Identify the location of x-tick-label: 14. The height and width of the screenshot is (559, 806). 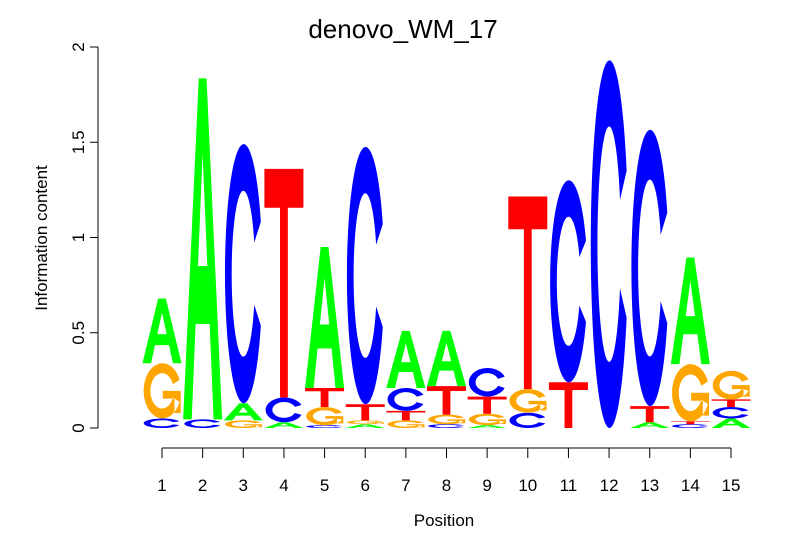
(690, 485).